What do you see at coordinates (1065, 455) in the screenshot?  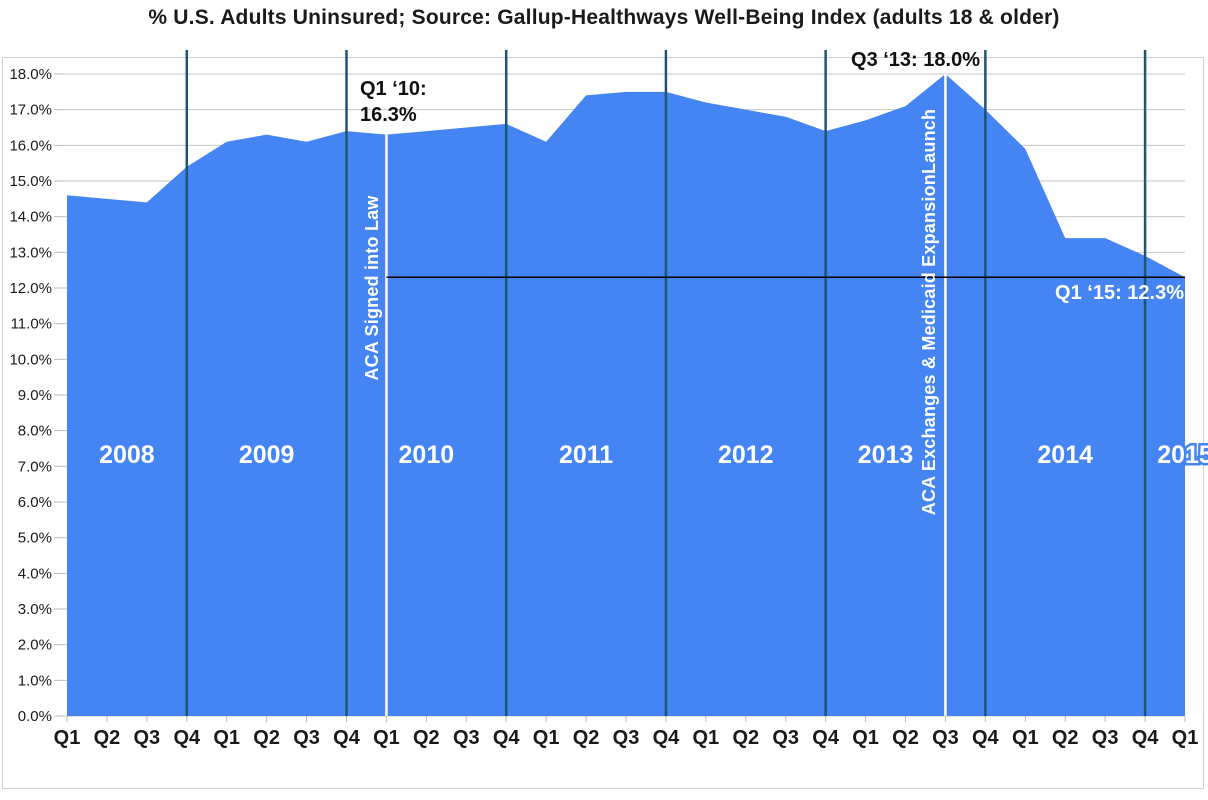 I see `year-label: 2014` at bounding box center [1065, 455].